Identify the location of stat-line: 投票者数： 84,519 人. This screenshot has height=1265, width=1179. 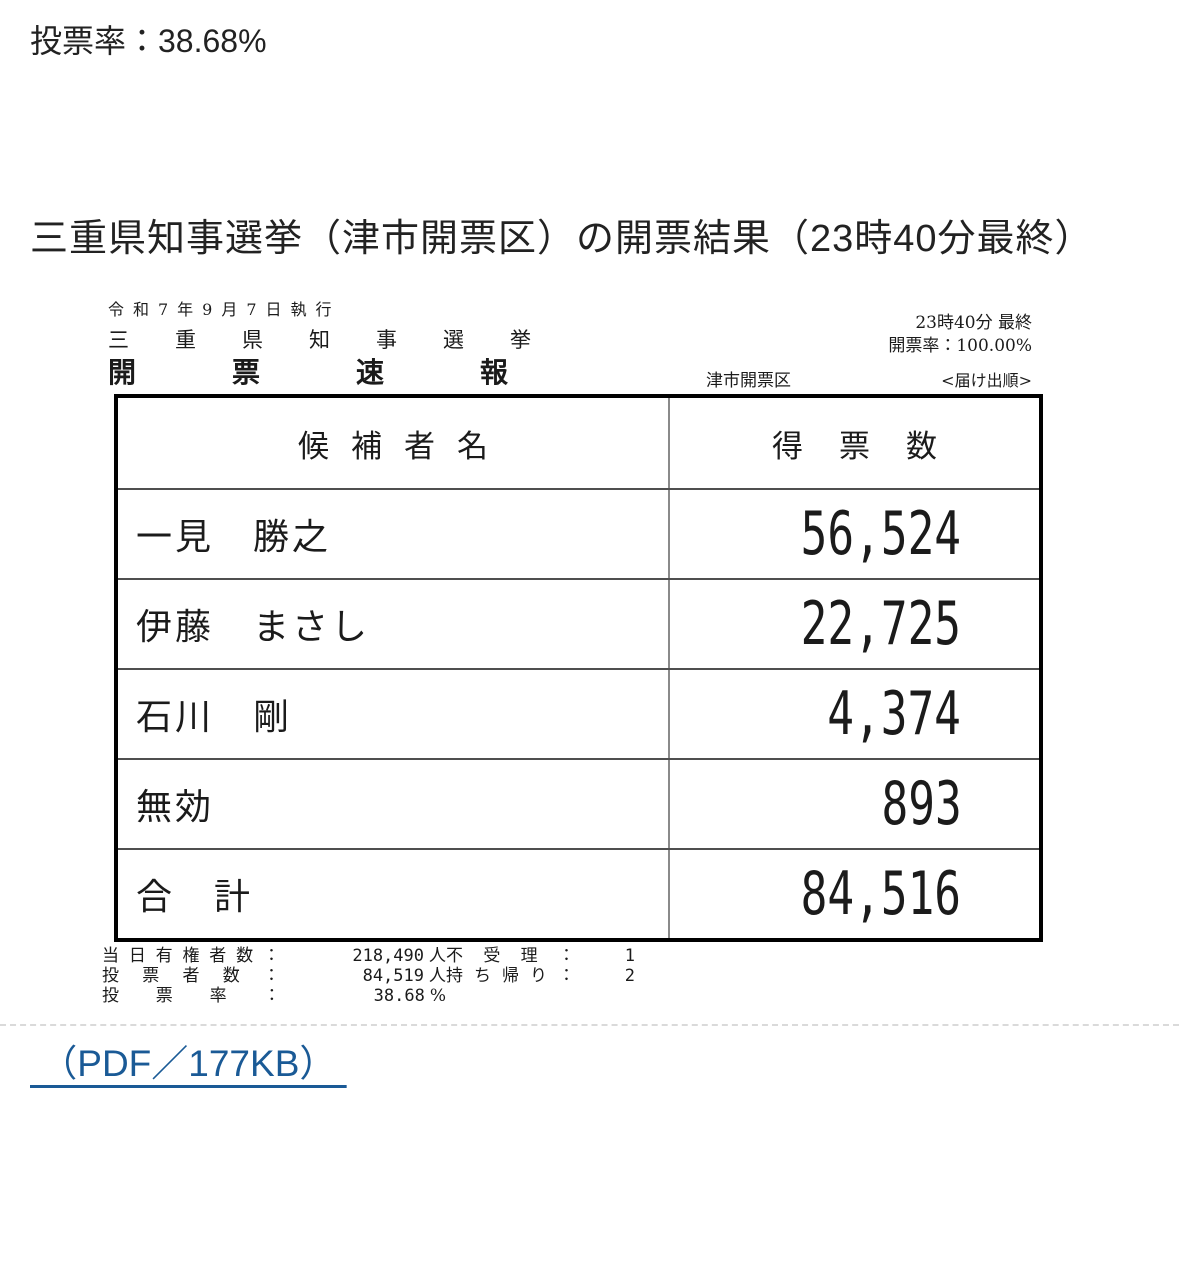
(274, 976).